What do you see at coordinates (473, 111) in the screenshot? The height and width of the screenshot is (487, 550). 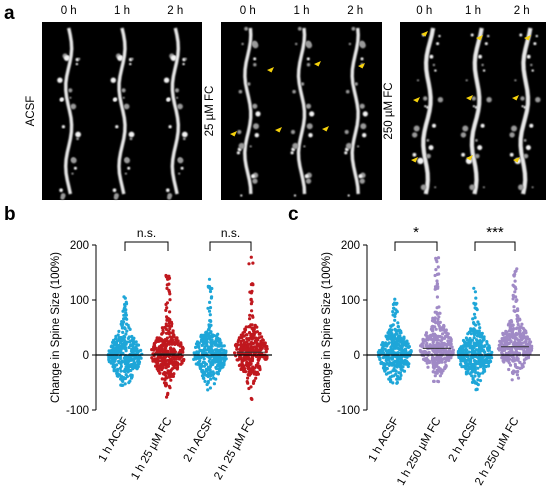 I see `micrograph-block` at bounding box center [473, 111].